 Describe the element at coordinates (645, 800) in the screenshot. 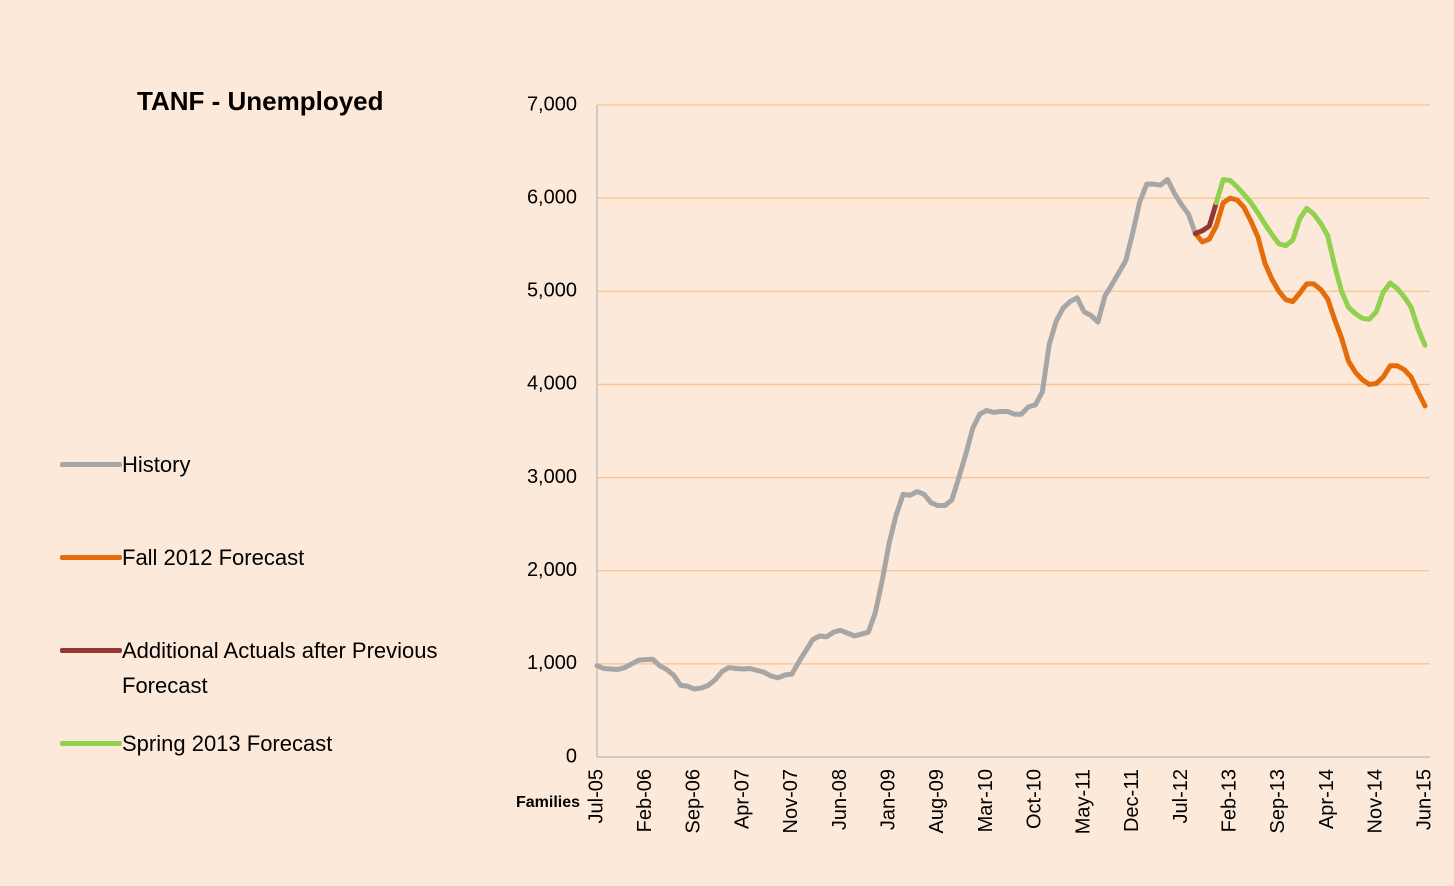

I see `x-tick-label: Feb-06` at that location.